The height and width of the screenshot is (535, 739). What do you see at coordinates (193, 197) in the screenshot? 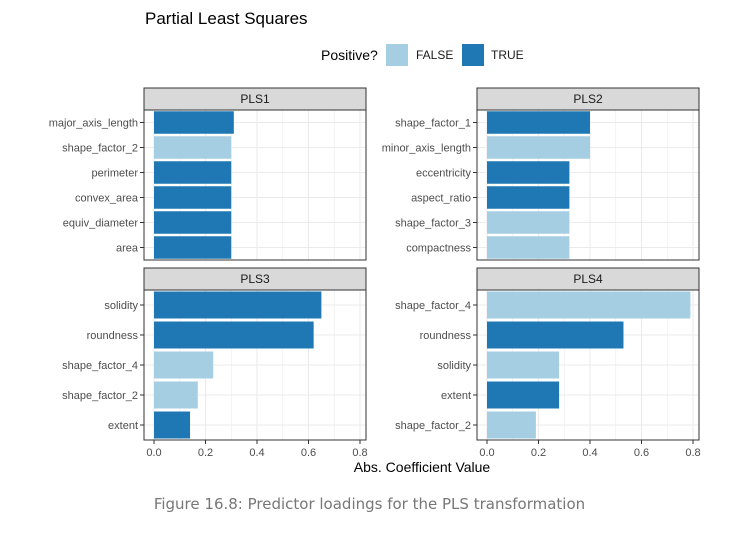
I see `bar-convex-area` at bounding box center [193, 197].